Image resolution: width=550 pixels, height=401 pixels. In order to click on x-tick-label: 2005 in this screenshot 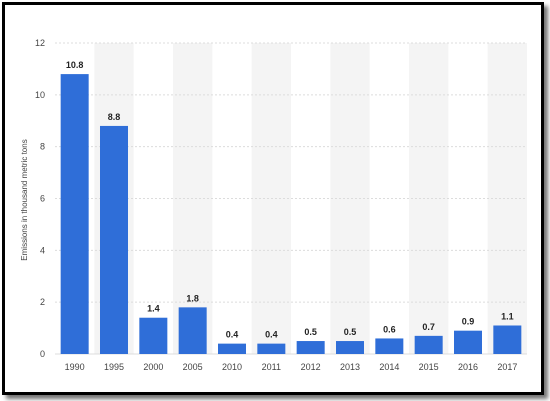, I will do `click(193, 367)`.